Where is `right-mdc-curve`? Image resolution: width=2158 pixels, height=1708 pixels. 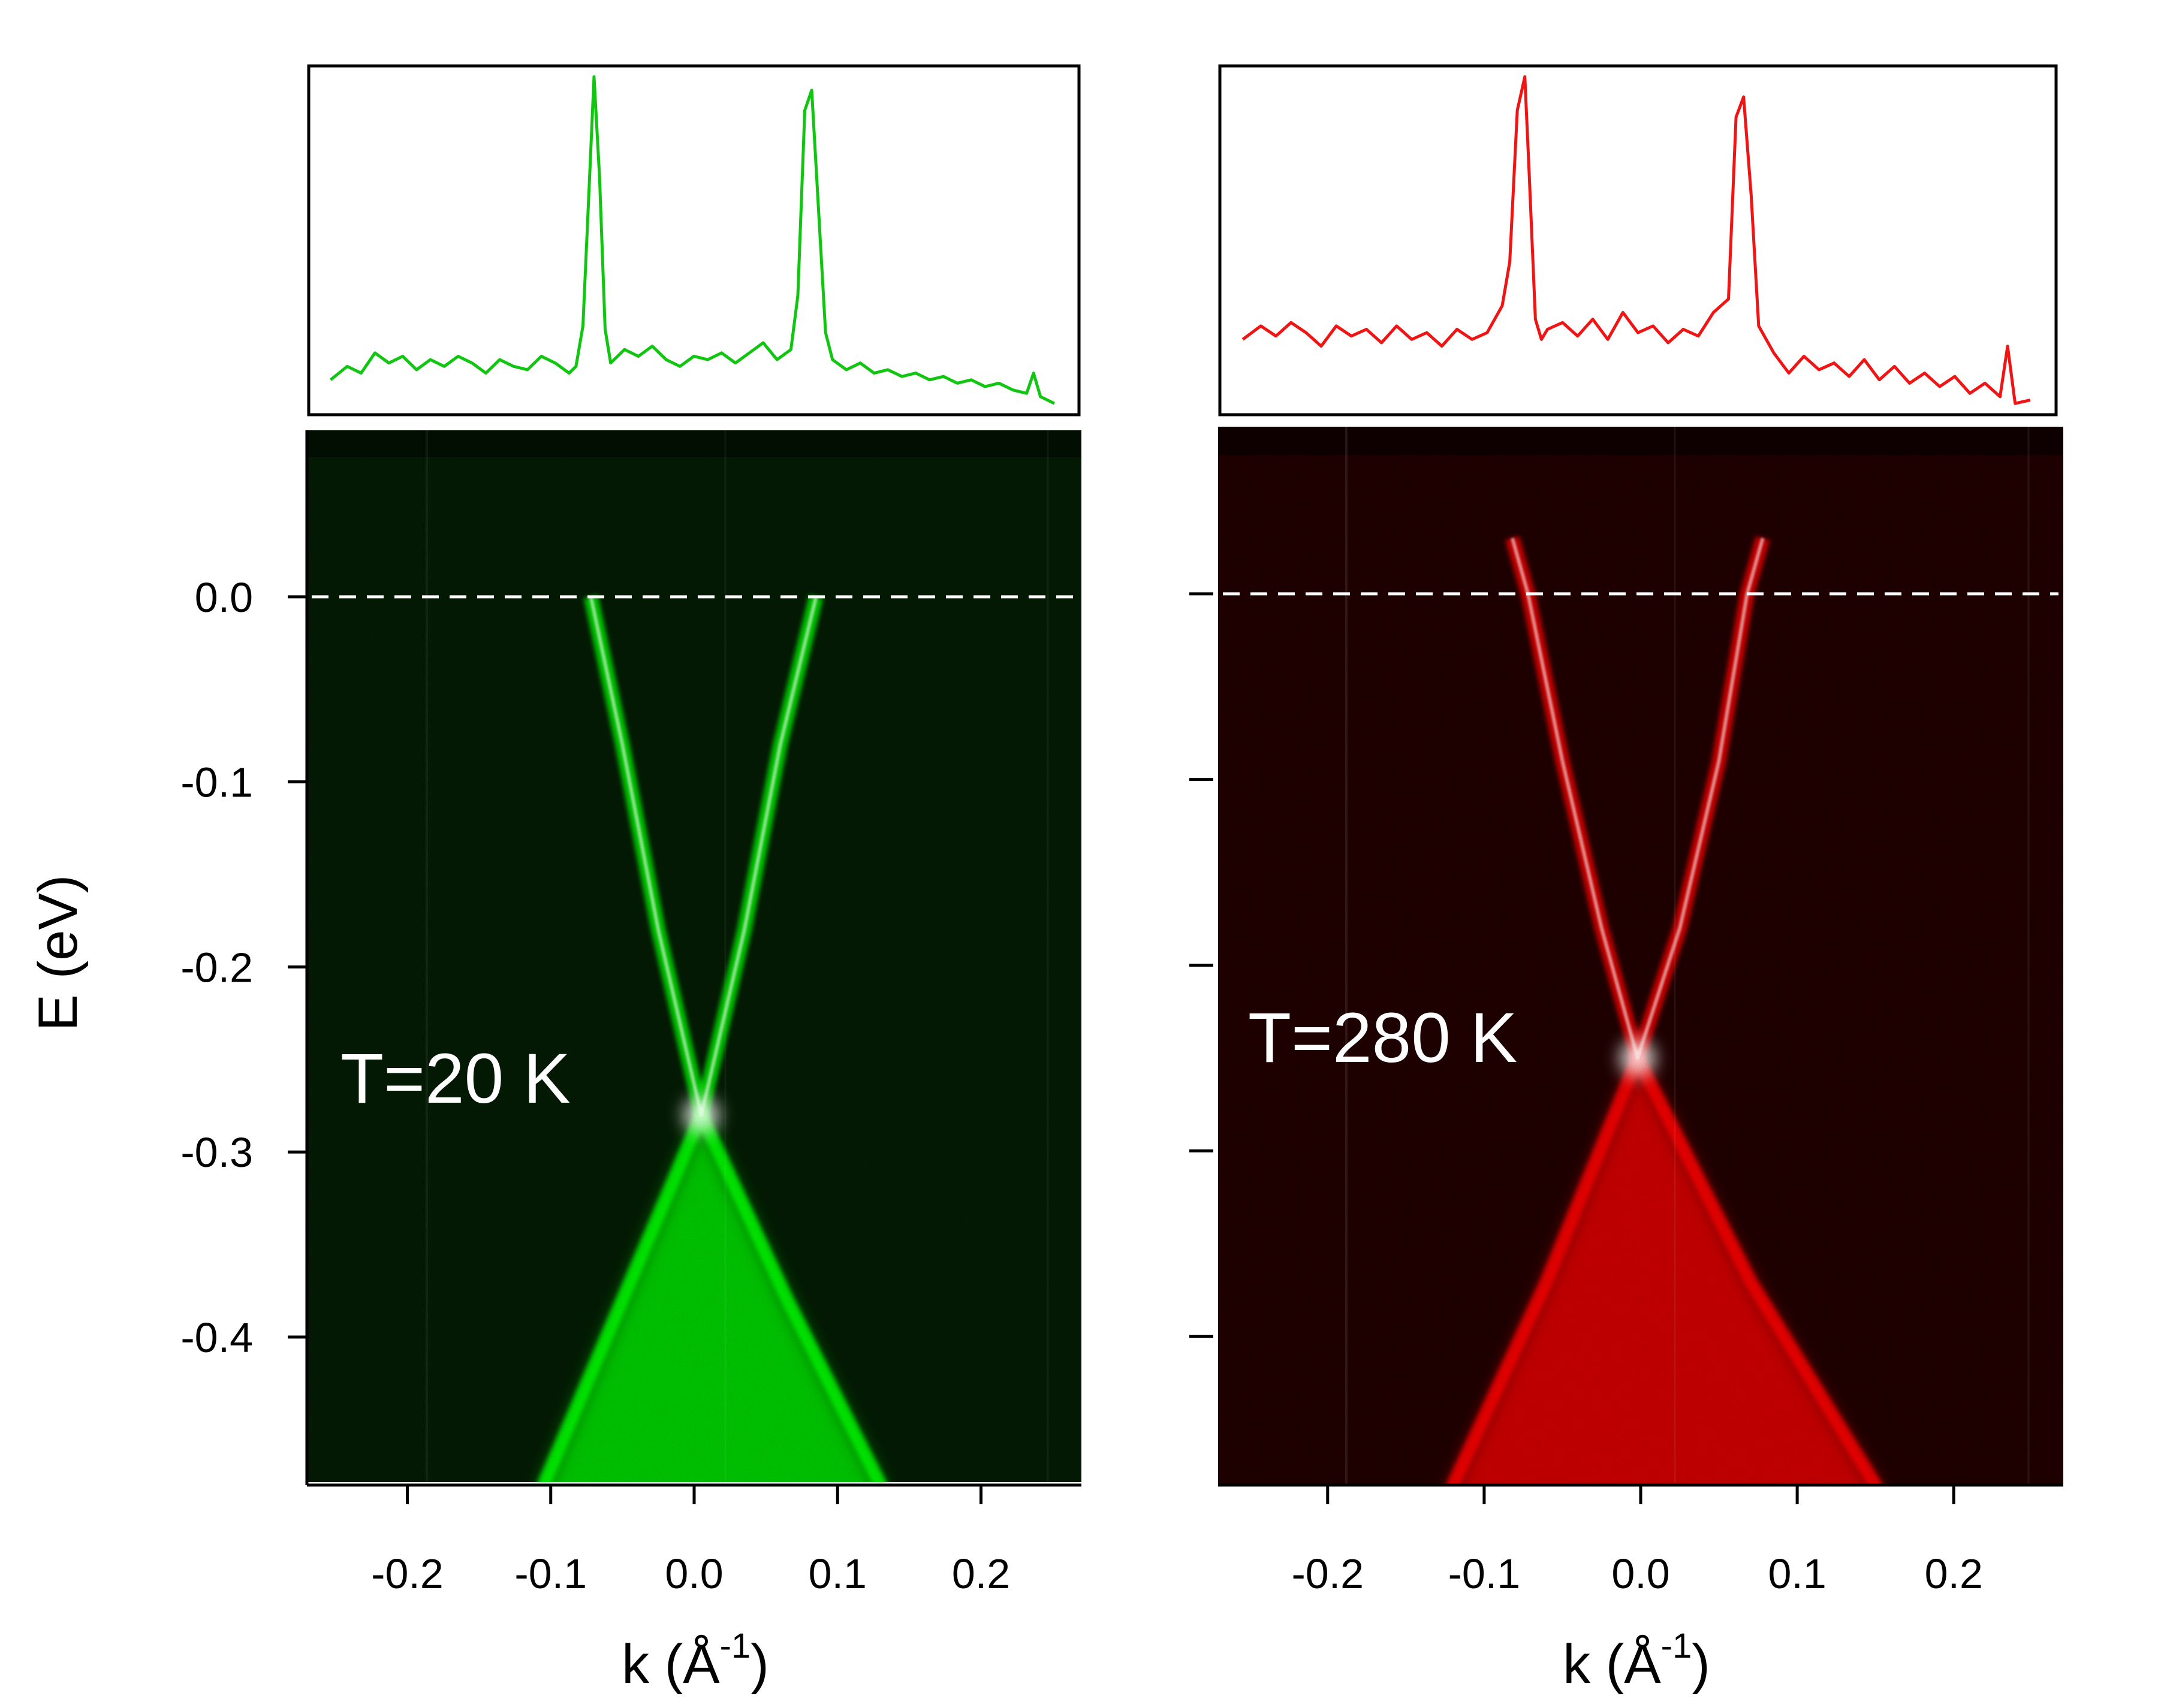
right-mdc-curve is located at coordinates (1636, 240).